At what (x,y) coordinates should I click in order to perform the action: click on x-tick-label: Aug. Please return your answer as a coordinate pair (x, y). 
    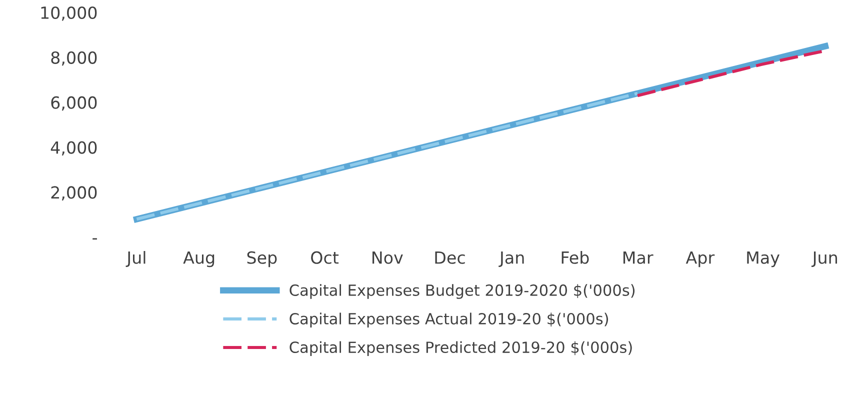
    Looking at the image, I should click on (198, 260).